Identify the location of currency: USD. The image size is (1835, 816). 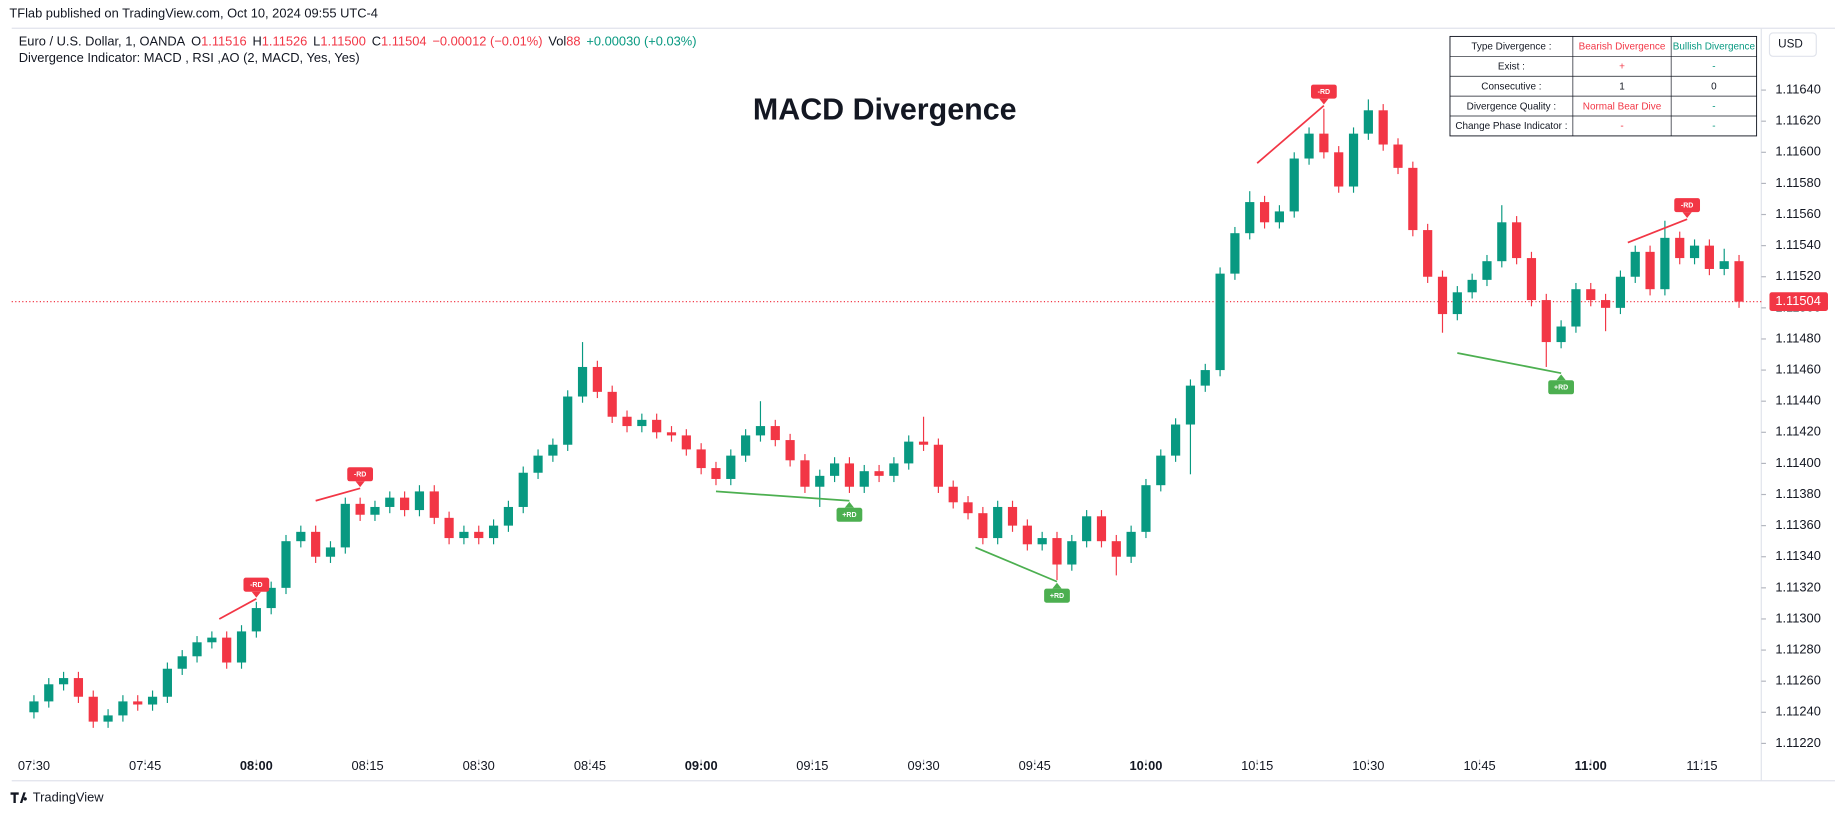
(1790, 44).